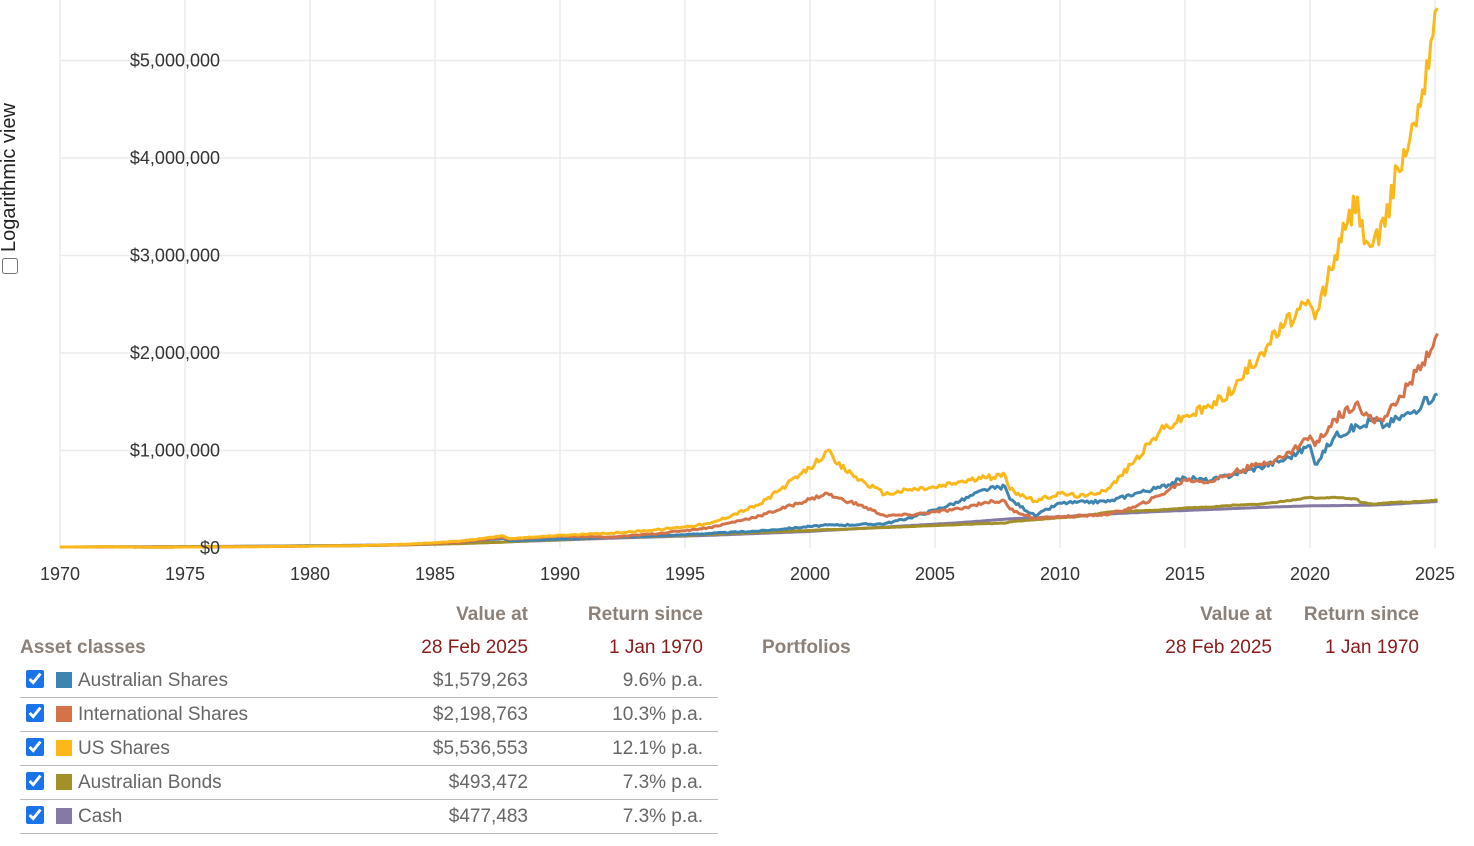 The image size is (1474, 846). Describe the element at coordinates (749, 522) in the screenshot. I see `series-line-australian-bonds` at that location.